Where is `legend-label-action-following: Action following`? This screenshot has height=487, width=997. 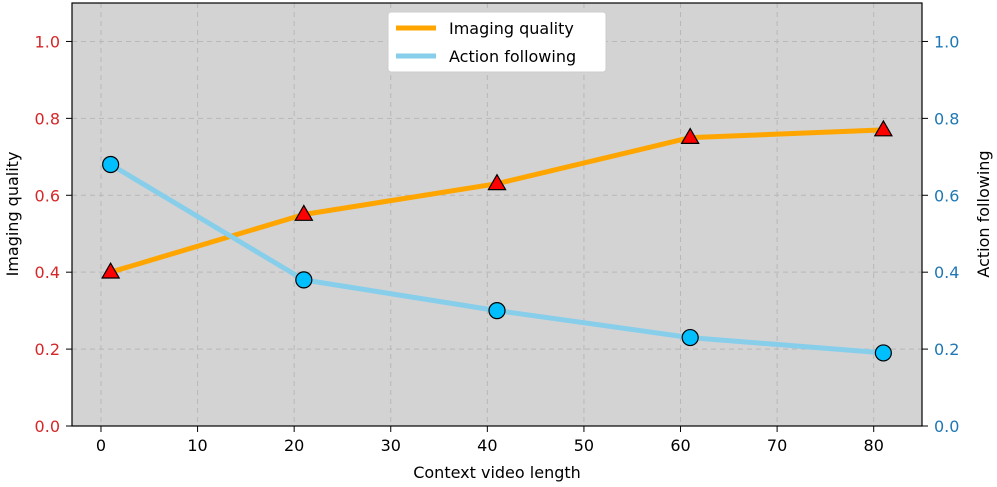
legend-label-action-following: Action following is located at coordinates (512, 56).